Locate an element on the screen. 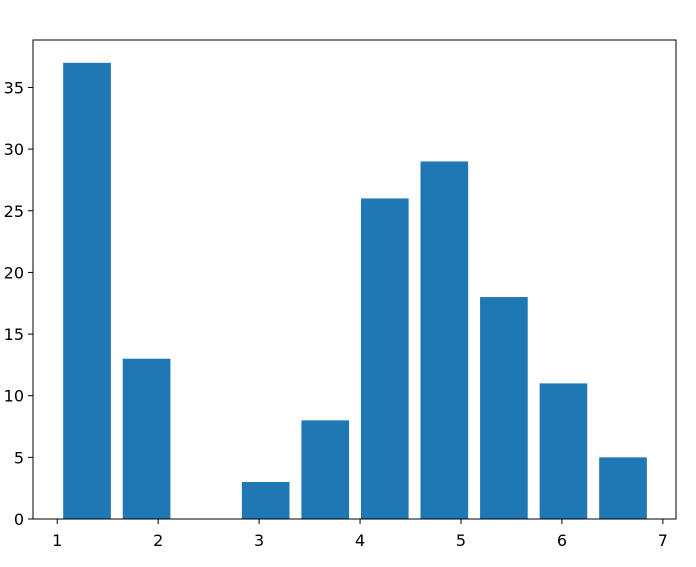 The height and width of the screenshot is (567, 696). y-tick-label: 25 is located at coordinates (14, 211).